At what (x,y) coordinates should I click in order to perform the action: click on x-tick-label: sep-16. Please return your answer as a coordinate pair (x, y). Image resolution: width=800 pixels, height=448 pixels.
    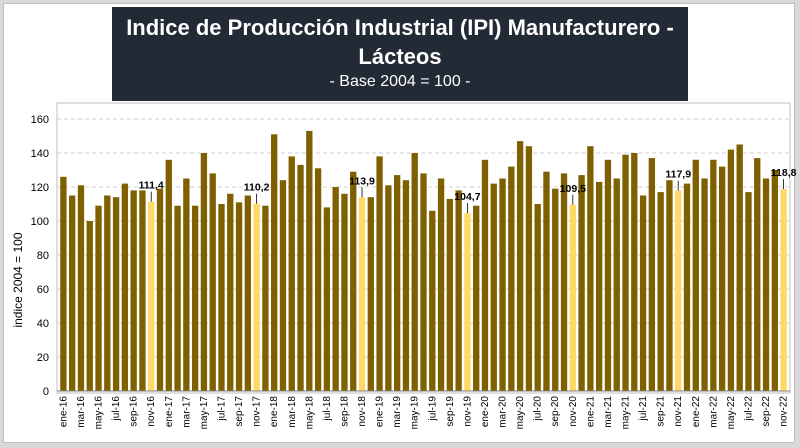
    Looking at the image, I should click on (134, 411).